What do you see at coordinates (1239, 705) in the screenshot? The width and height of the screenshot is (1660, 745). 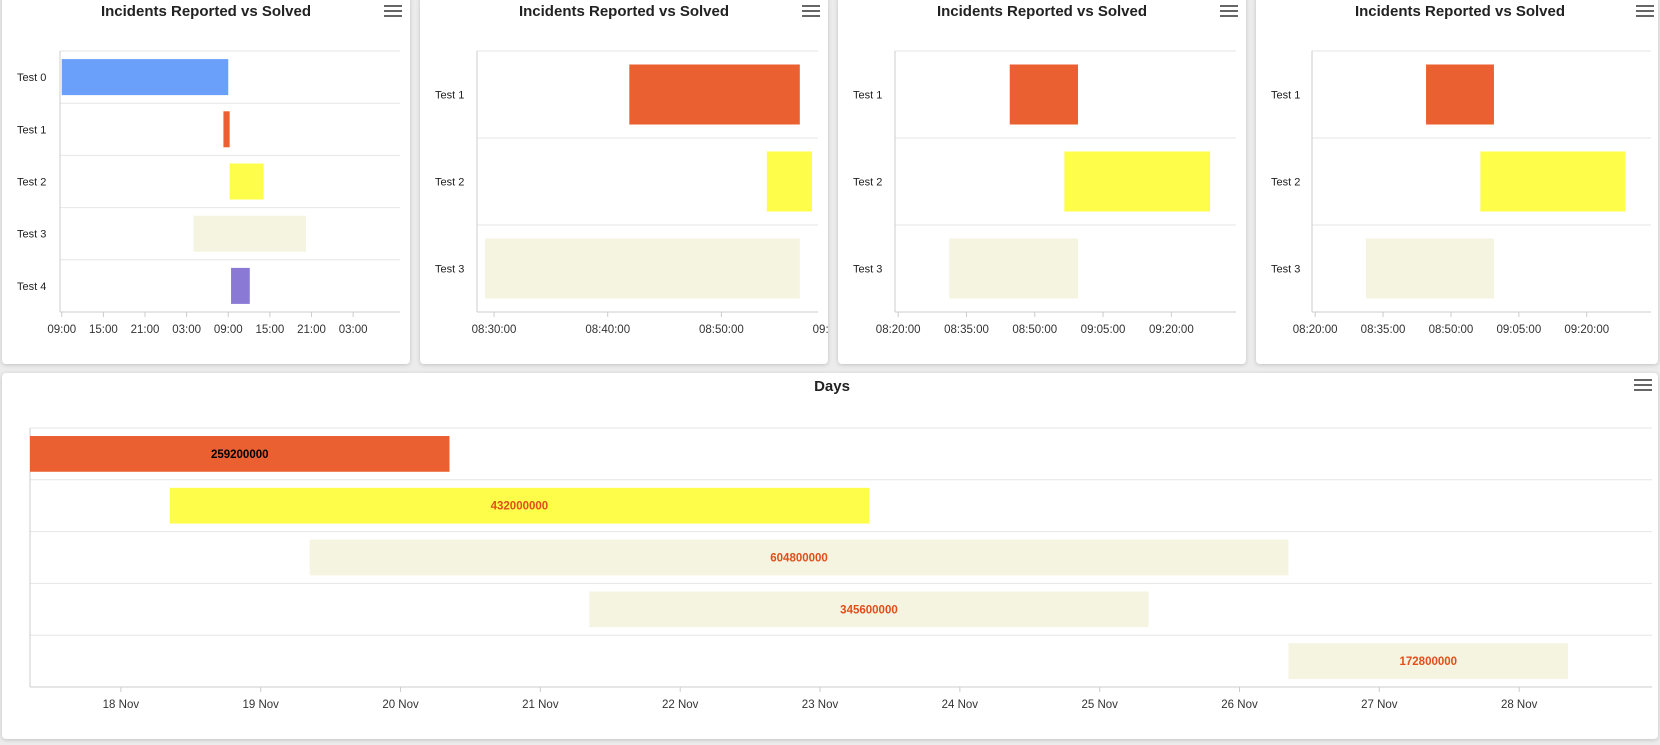 I see `tick-label: 26 Nov` at bounding box center [1239, 705].